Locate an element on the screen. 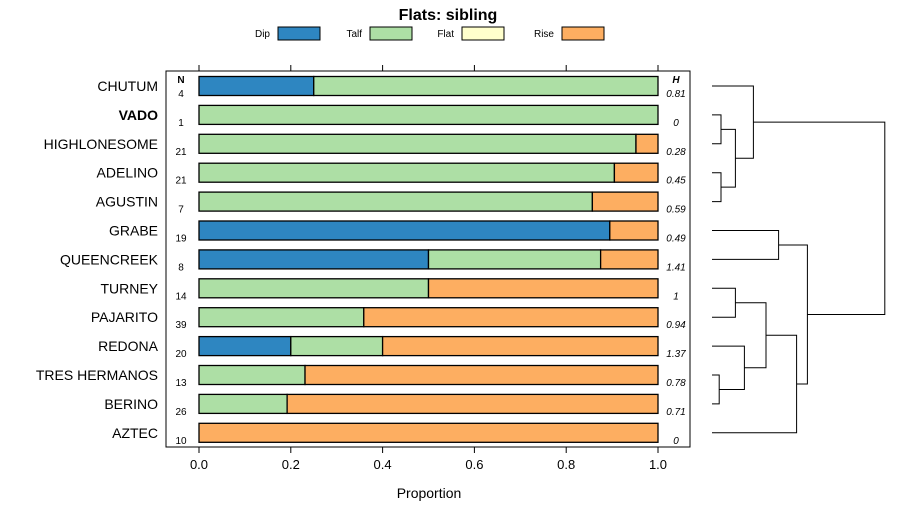 Image resolution: width=900 pixels, height=520 pixels. category-label-highlonesome: HIGHLONESOME is located at coordinates (101, 144).